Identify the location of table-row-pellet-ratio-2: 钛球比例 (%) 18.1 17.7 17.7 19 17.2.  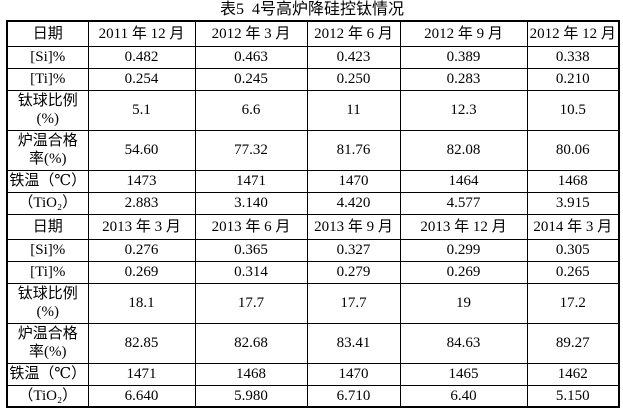
(313, 303).